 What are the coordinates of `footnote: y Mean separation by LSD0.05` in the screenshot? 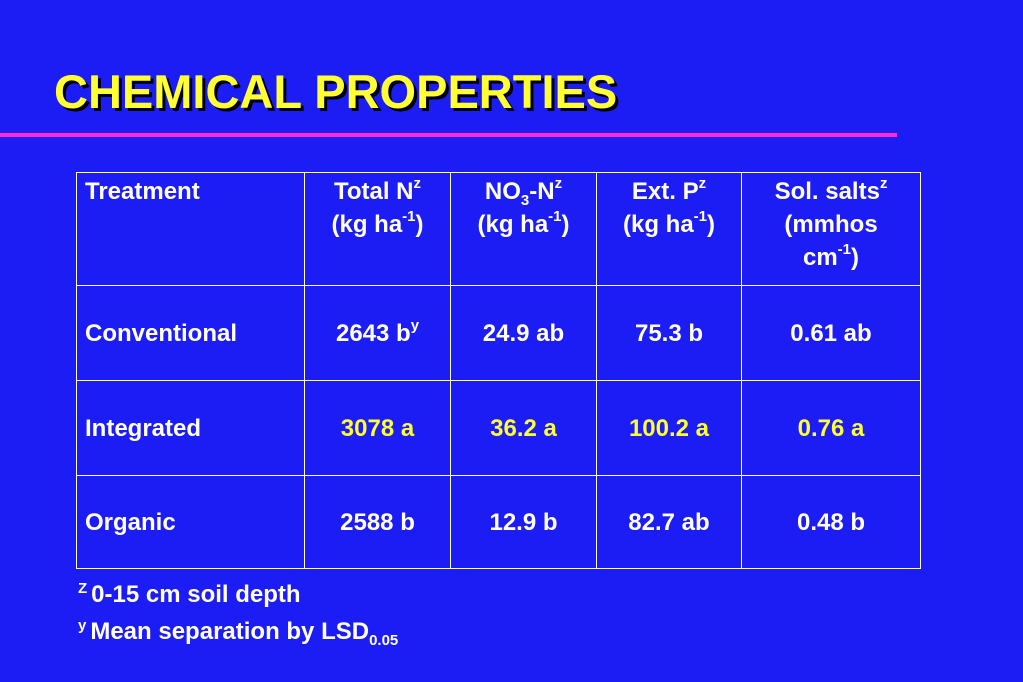 It's located at (238, 631).